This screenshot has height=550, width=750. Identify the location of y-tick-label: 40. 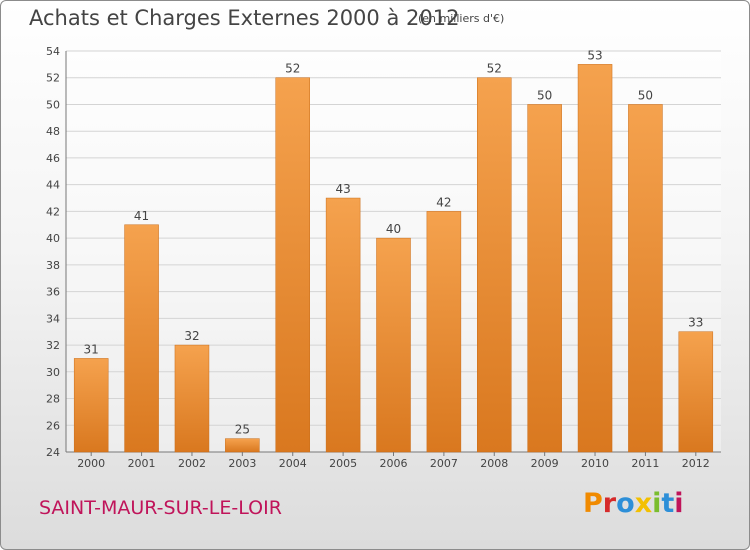
(53, 238).